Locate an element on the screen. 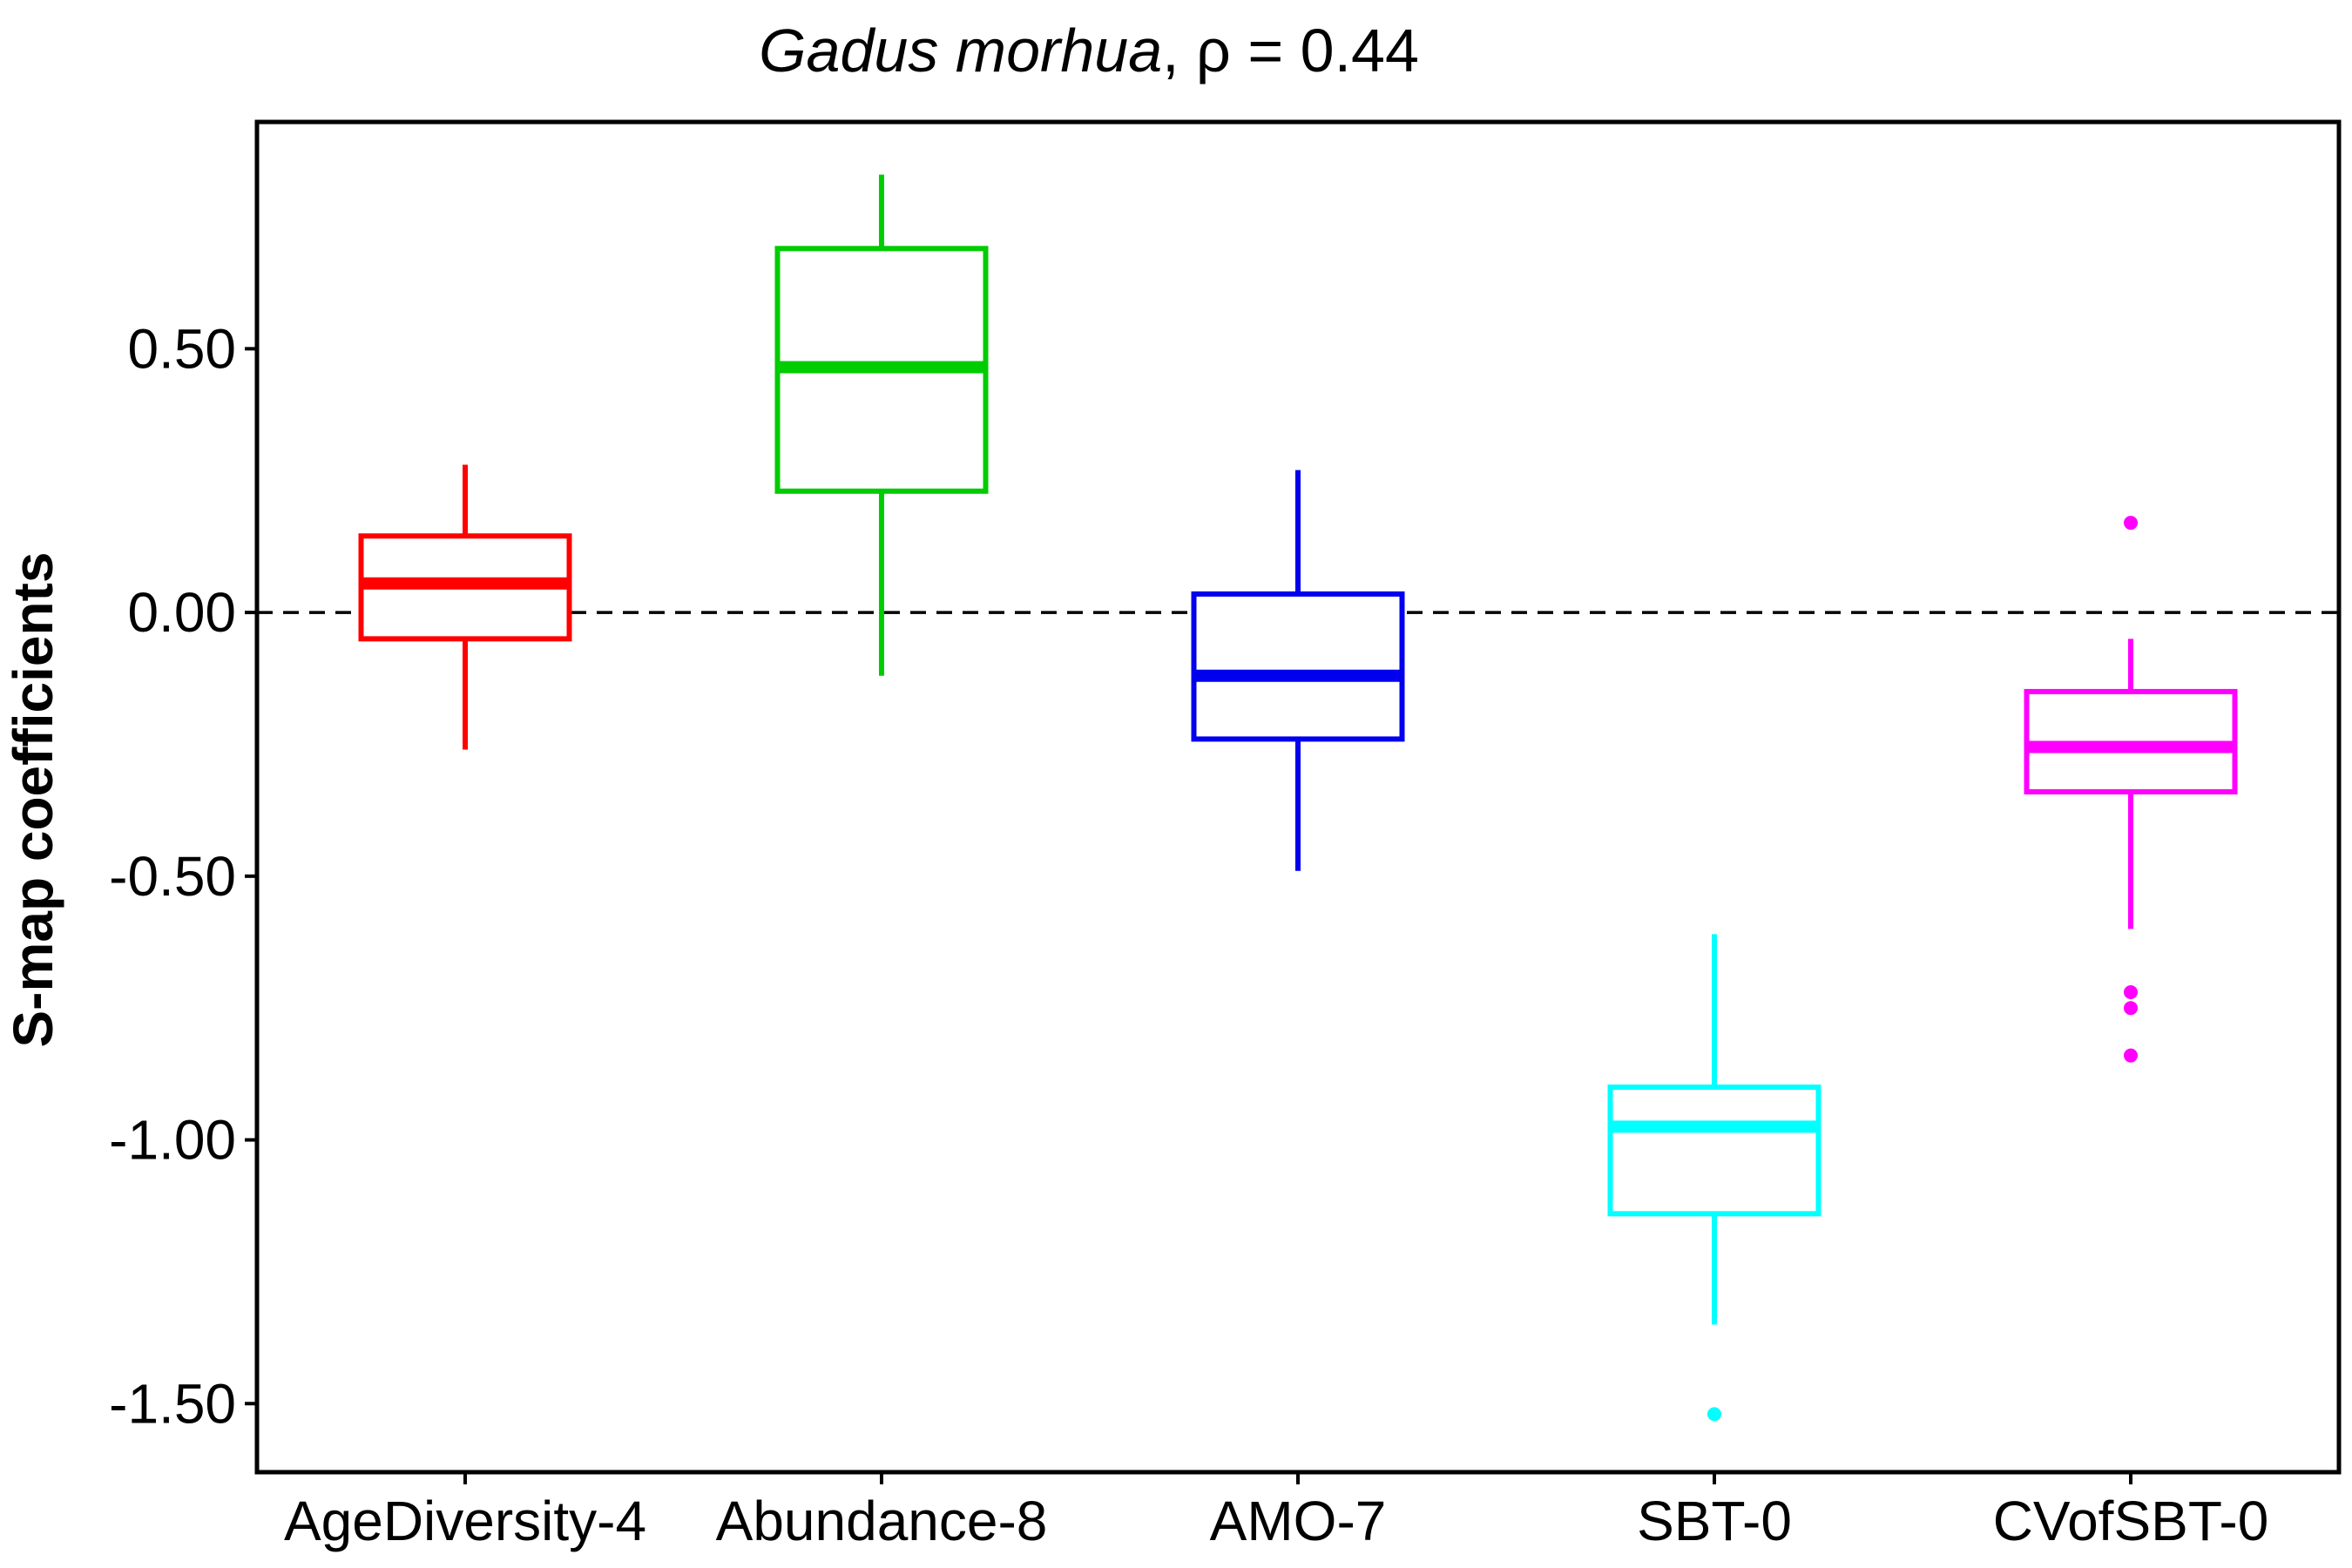 This screenshot has width=2352, height=1568. x-tick-label: AgeDiversity-4 is located at coordinates (465, 1521).